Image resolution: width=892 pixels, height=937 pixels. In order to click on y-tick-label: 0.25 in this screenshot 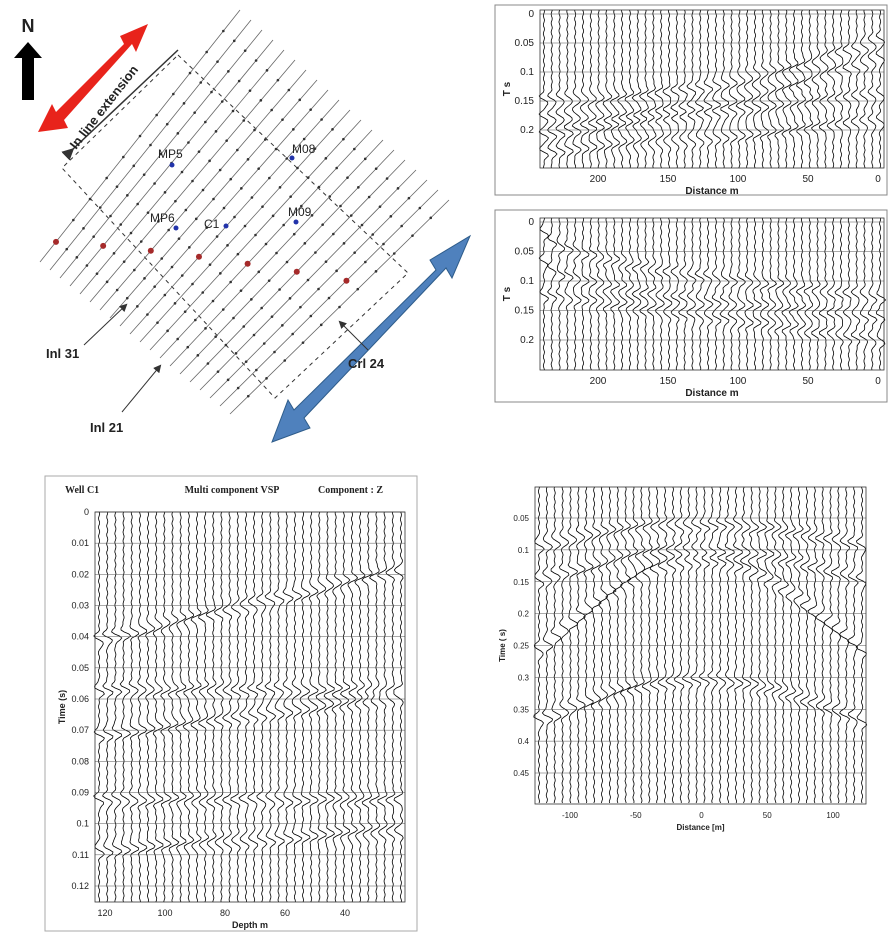, I will do `click(521, 646)`.